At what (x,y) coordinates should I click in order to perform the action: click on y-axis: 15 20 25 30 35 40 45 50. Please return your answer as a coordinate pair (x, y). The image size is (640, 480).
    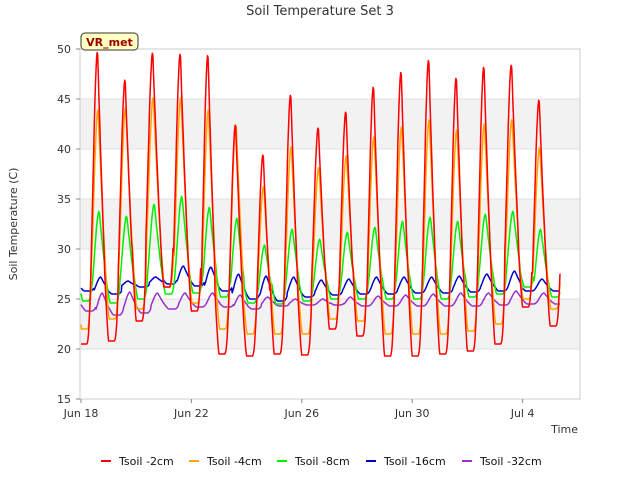
    Looking at the image, I should click on (68, 224).